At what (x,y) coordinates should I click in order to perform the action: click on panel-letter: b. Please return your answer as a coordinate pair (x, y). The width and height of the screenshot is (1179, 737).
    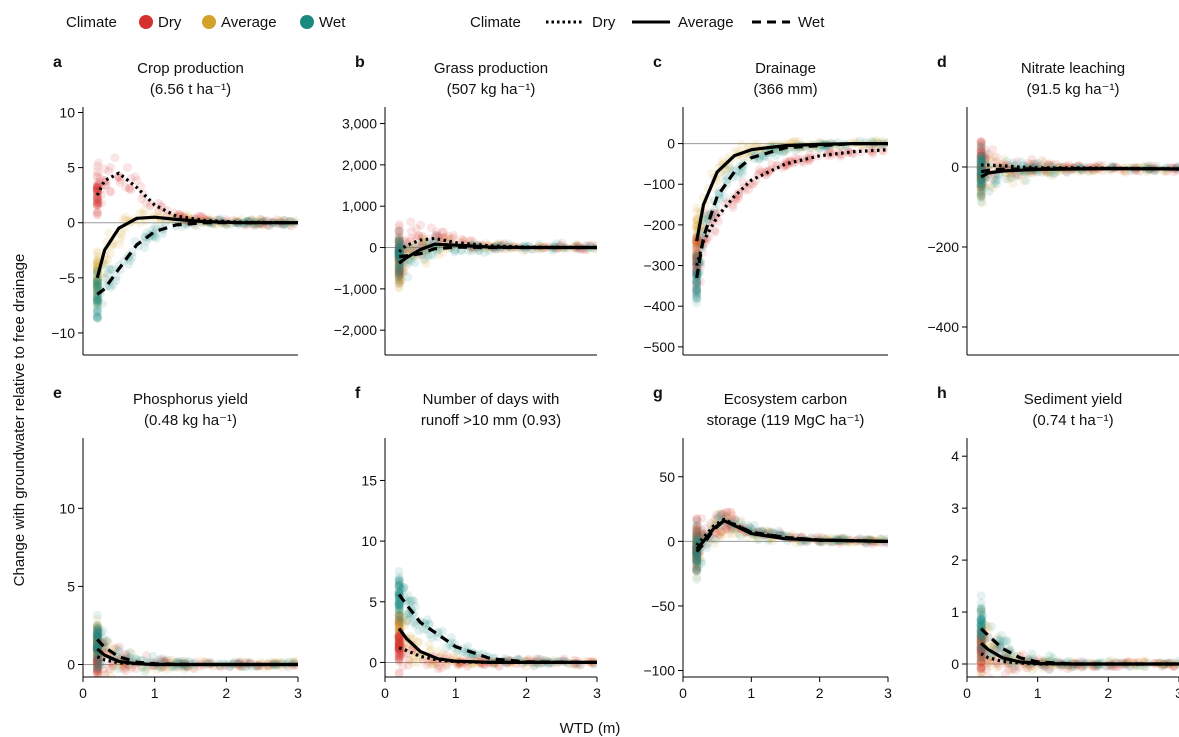
    Looking at the image, I should click on (360, 62).